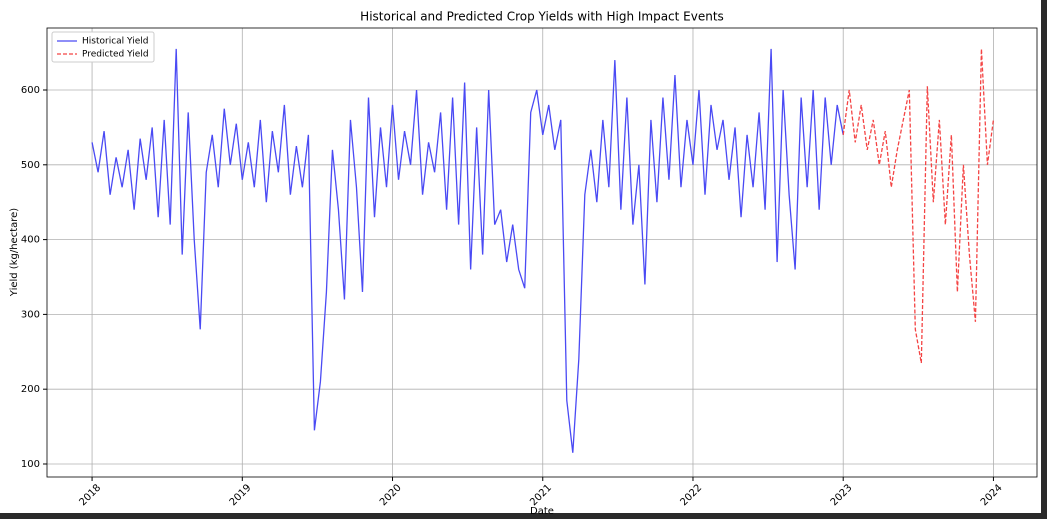 This screenshot has height=519, width=1047. What do you see at coordinates (115, 55) in the screenshot?
I see `legend-label: Predicted Yield` at bounding box center [115, 55].